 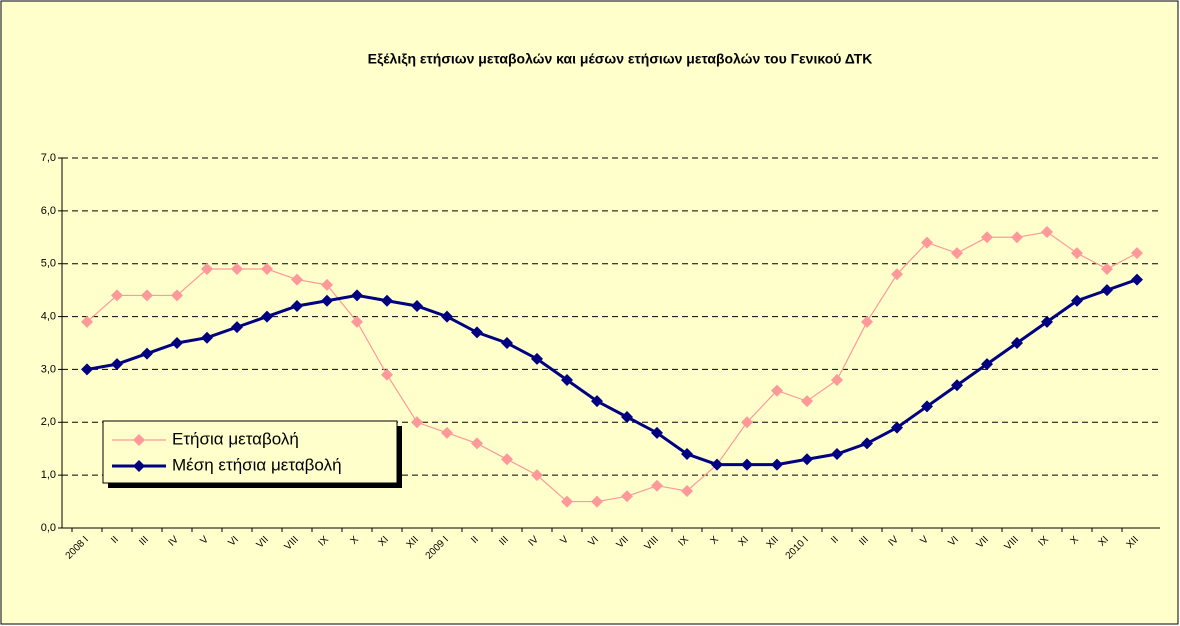 What do you see at coordinates (48, 475) in the screenshot?
I see `y-tick-label: 1,0` at bounding box center [48, 475].